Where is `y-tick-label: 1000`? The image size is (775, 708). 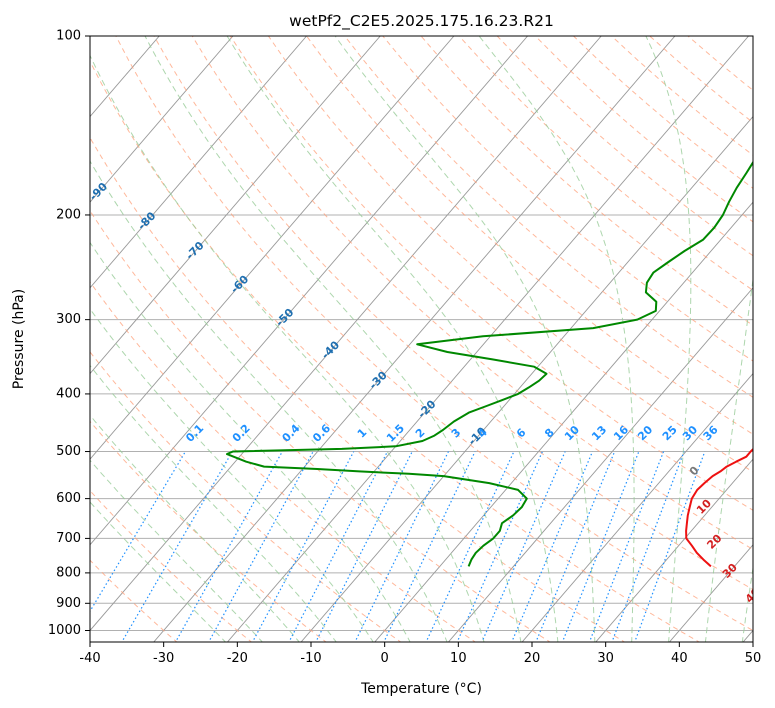
y-tick-label: 1000 is located at coordinates (64, 630).